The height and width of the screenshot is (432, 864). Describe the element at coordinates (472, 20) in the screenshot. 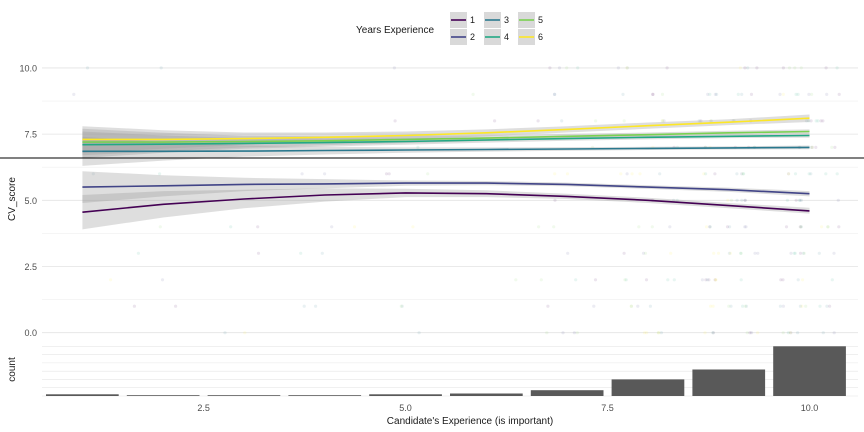

I see `legend-label-1: 1` at that location.